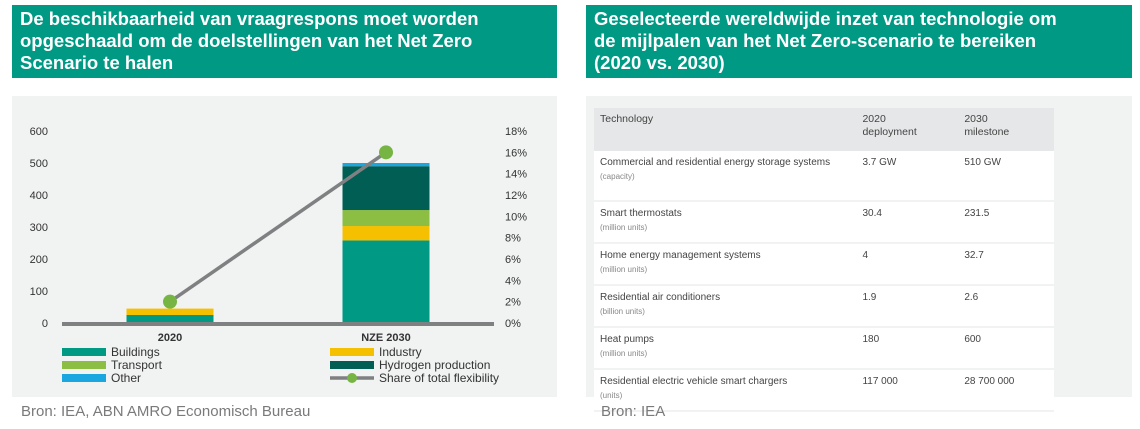  I want to click on x-tick-label: 2020, so click(170, 338).